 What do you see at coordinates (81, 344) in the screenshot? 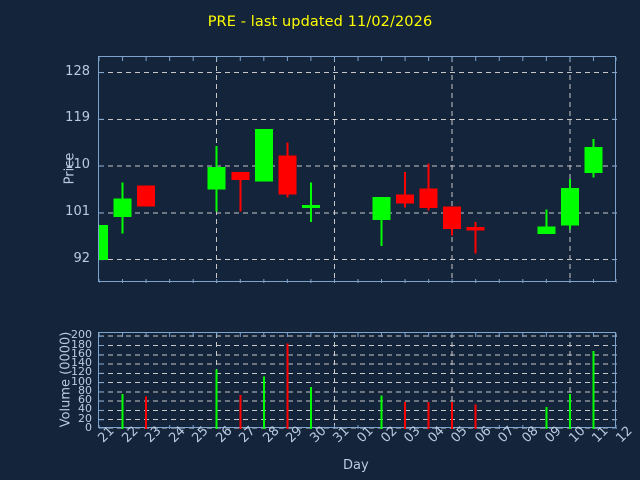
I see `volume-tick-label: 180` at bounding box center [81, 344].